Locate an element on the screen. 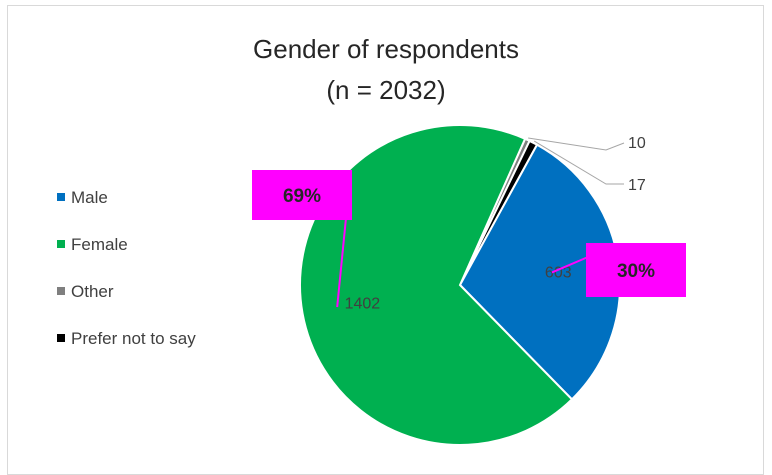 The height and width of the screenshot is (475, 772). legend-swatch-female is located at coordinates (61, 244).